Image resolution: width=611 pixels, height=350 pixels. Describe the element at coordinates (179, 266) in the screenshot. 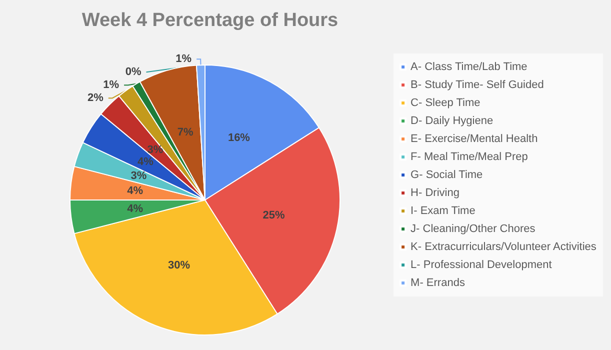

I see `data-label: 30%` at that location.